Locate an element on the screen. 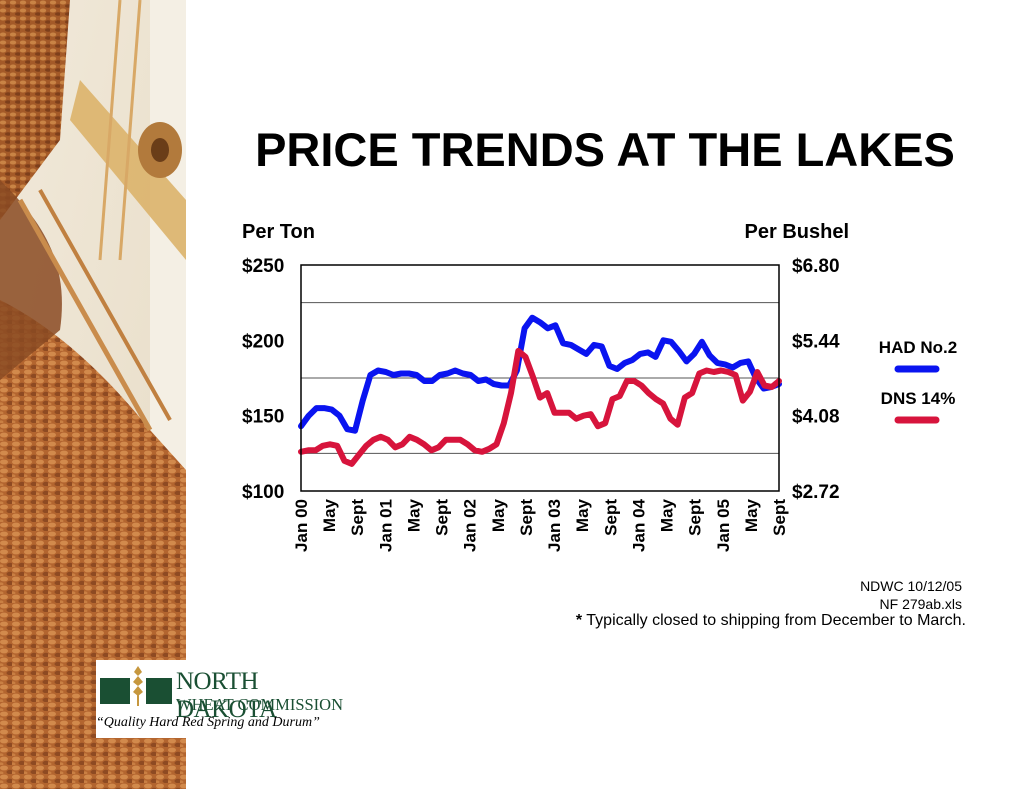  left-tick-label: $250 is located at coordinates (263, 266).